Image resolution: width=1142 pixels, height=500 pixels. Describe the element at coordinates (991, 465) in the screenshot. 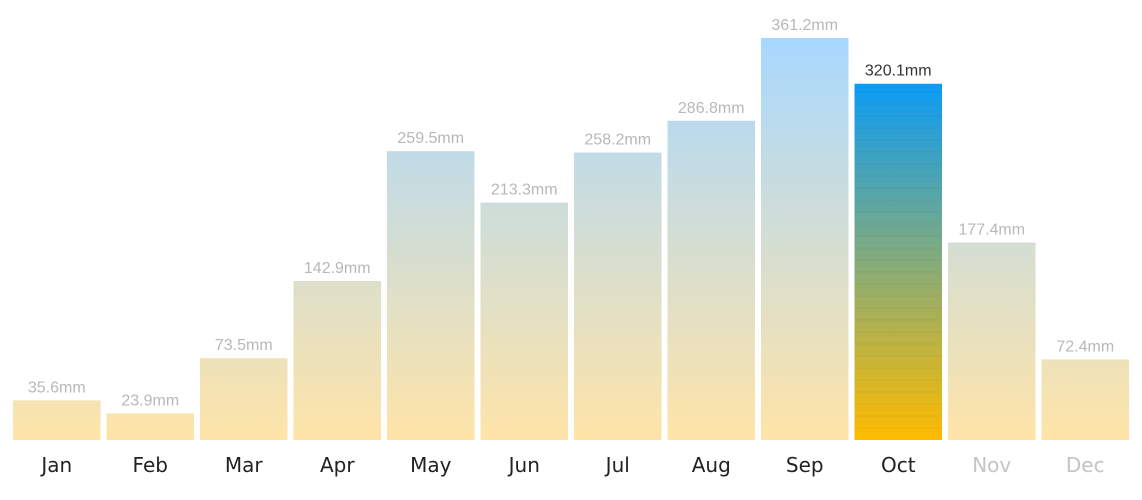

I see `month-label-nov: Nov` at that location.